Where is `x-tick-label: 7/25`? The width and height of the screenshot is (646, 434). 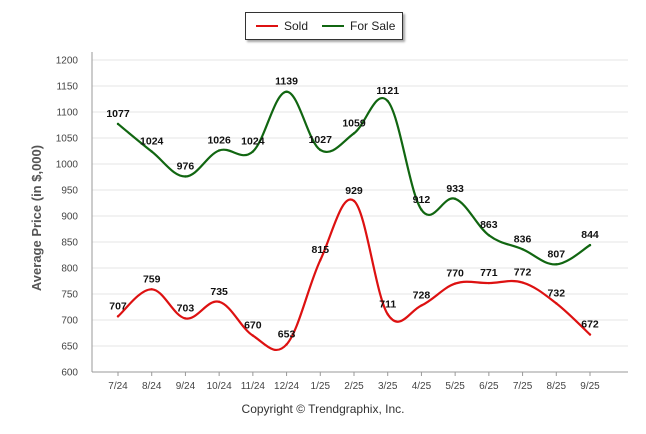 x-tick-label: 7/25 is located at coordinates (523, 386).